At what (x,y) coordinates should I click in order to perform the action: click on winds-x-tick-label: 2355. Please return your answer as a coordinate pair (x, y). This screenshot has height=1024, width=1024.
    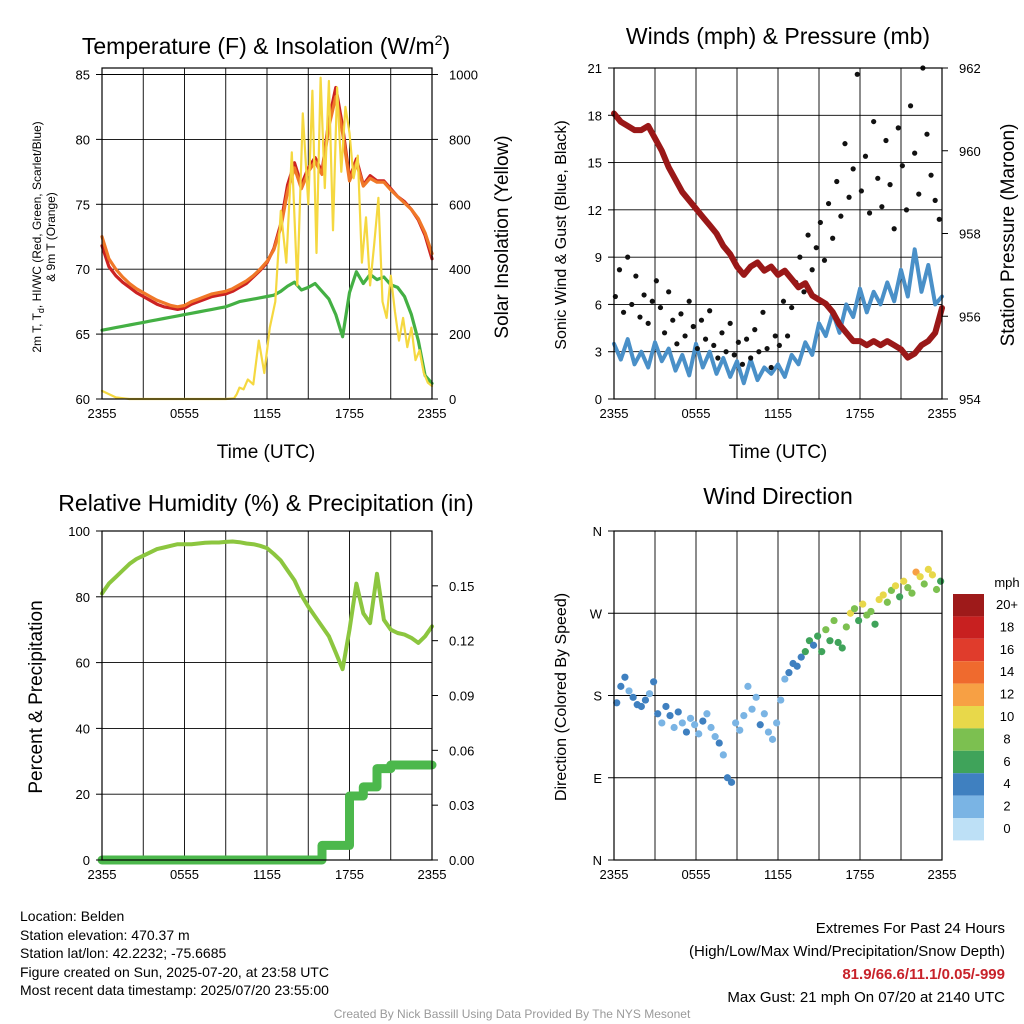
    Looking at the image, I should click on (614, 413).